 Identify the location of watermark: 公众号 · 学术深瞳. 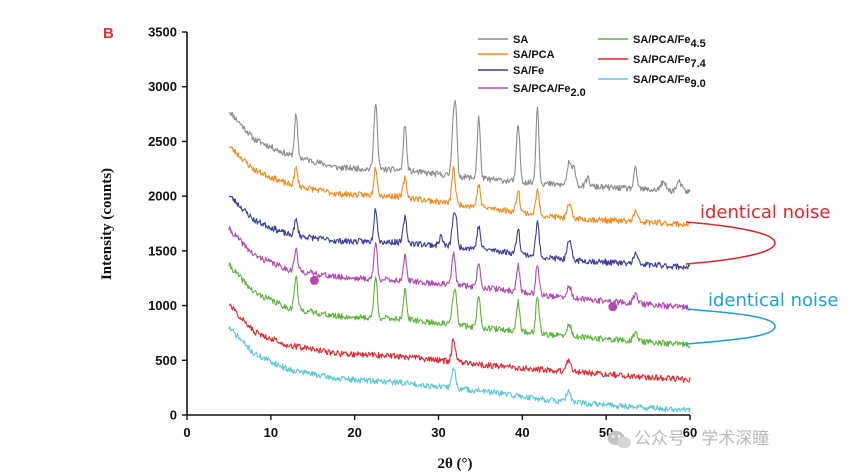
(688, 439).